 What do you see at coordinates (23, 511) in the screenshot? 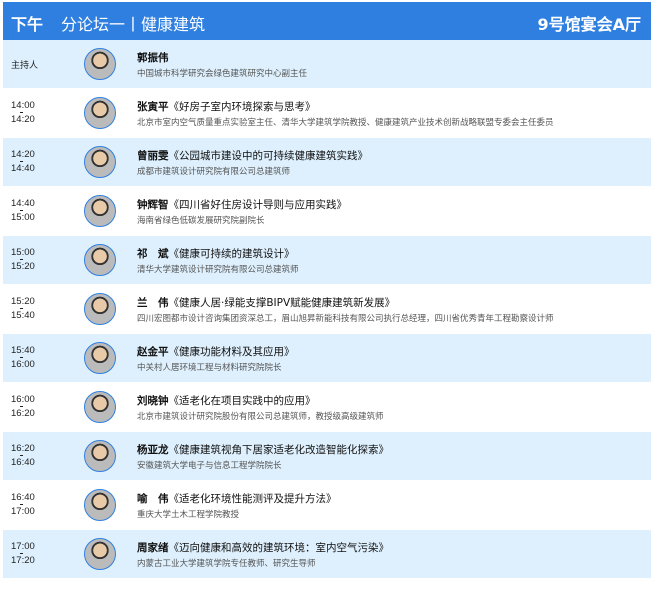
I see `end-time: 17:00` at bounding box center [23, 511].